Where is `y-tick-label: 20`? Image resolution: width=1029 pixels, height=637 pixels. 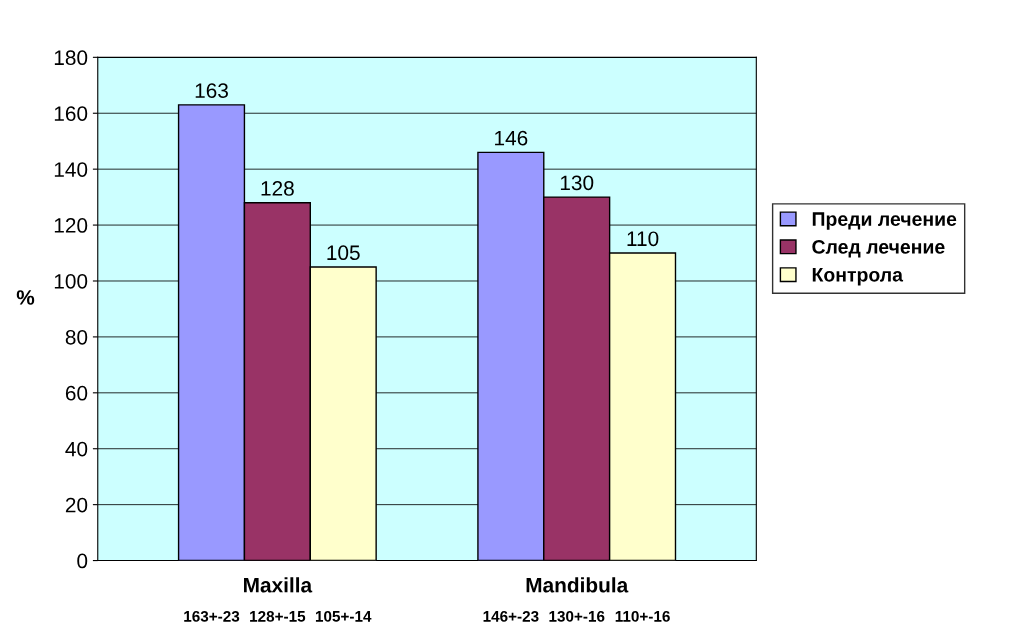 y-tick-label: 20 is located at coordinates (76, 505).